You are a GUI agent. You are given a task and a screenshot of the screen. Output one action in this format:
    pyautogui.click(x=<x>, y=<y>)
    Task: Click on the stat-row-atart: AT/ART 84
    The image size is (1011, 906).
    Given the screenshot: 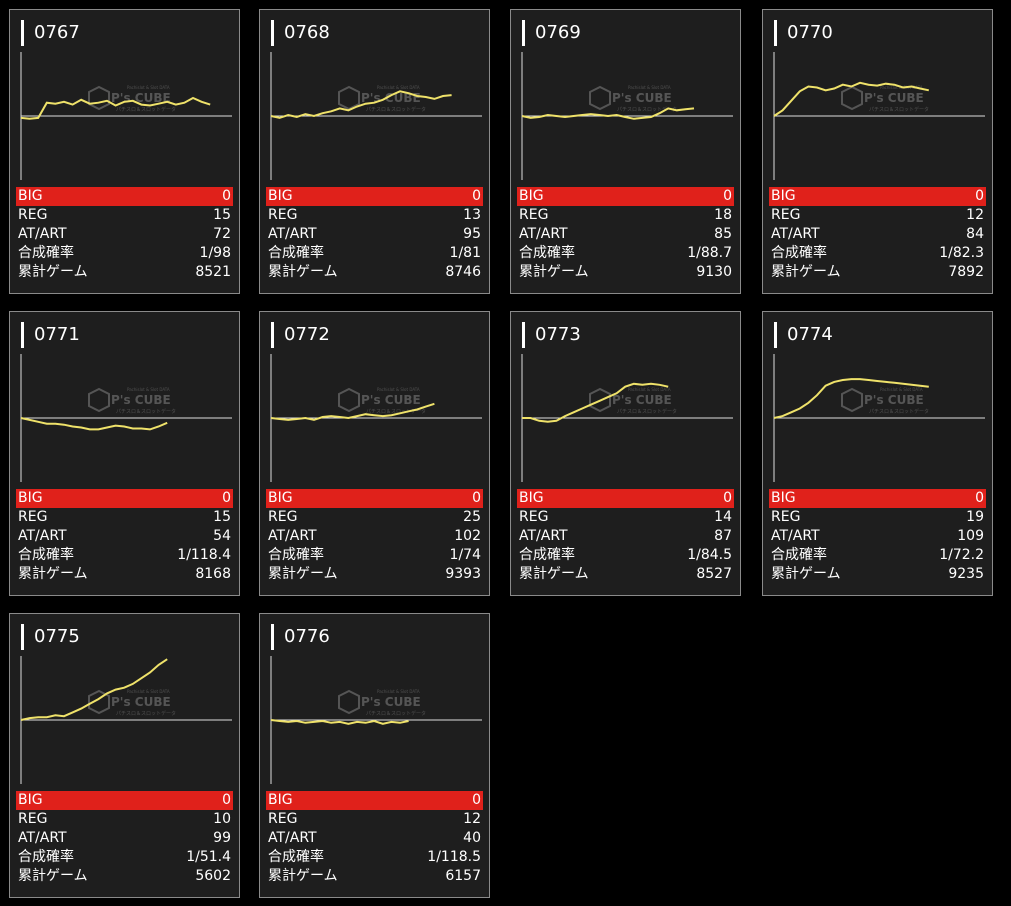 What is the action you would take?
    pyautogui.click(x=877, y=234)
    